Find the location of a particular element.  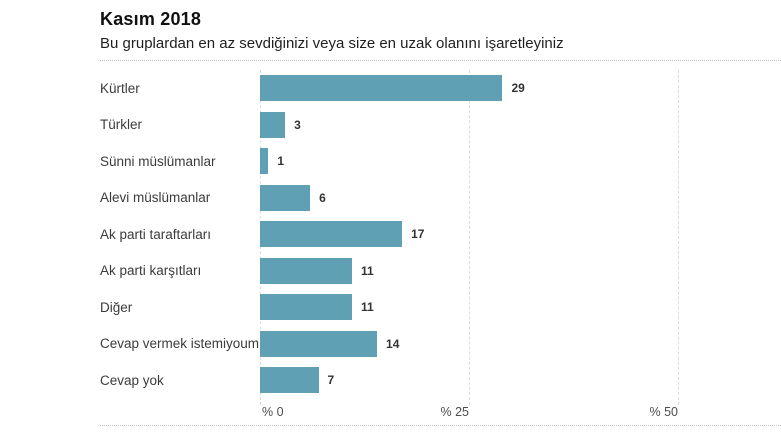

x-tick-label: % 25 is located at coordinates (455, 411).